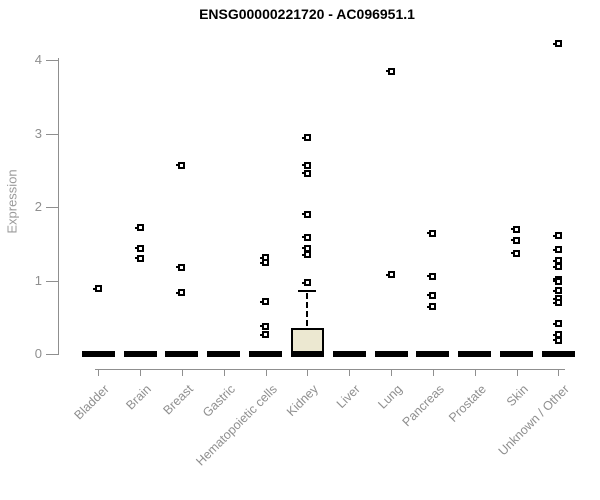 This screenshot has width=600, height=500. Describe the element at coordinates (38, 280) in the screenshot. I see `y-tick-label: 1` at that location.